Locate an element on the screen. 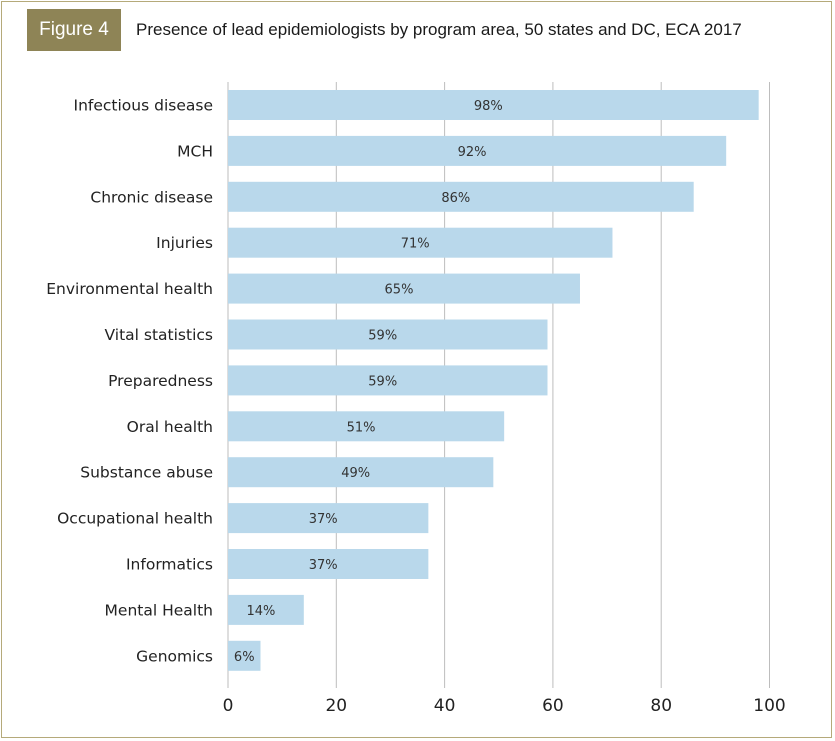 The height and width of the screenshot is (741, 835). figure-tag: Figure 4 is located at coordinates (74, 30).